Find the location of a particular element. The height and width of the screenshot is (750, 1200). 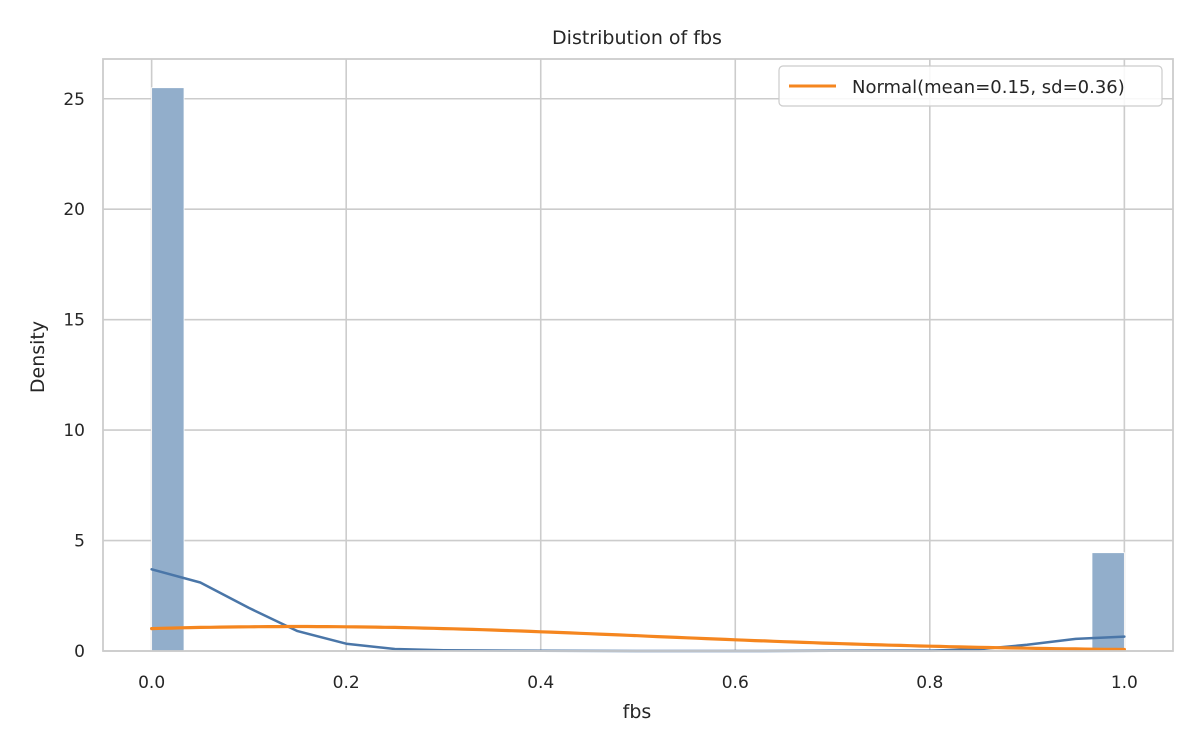

x-tick-label: 1.0 is located at coordinates (1124, 683).